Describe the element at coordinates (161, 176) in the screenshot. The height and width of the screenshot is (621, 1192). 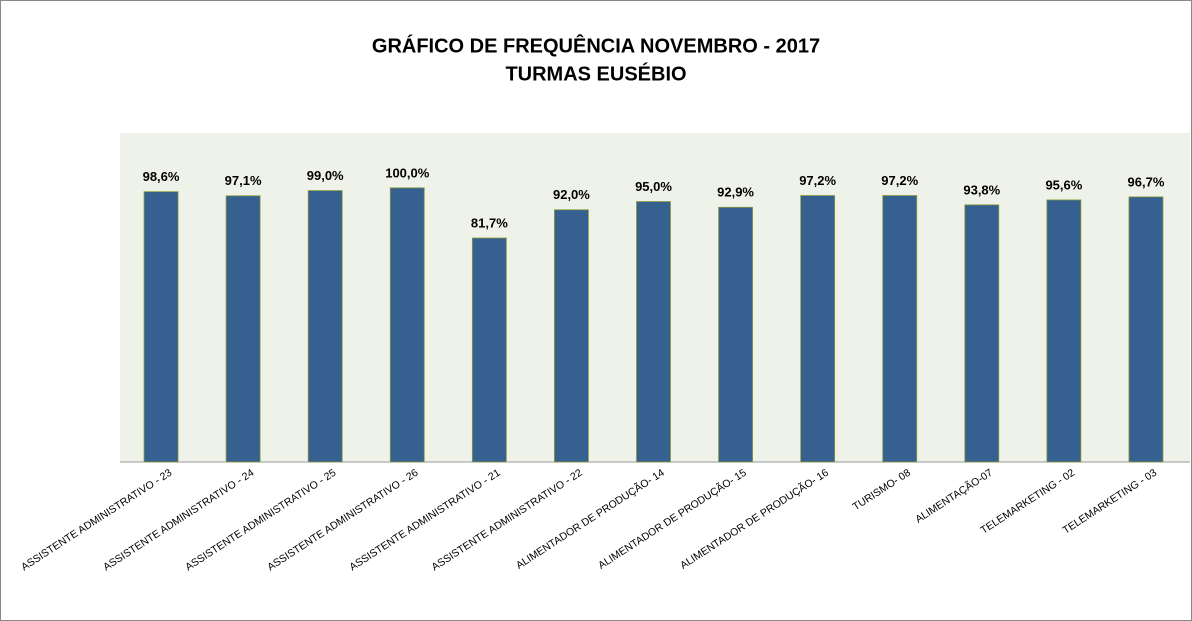
I see `value-label: 98,6%` at that location.